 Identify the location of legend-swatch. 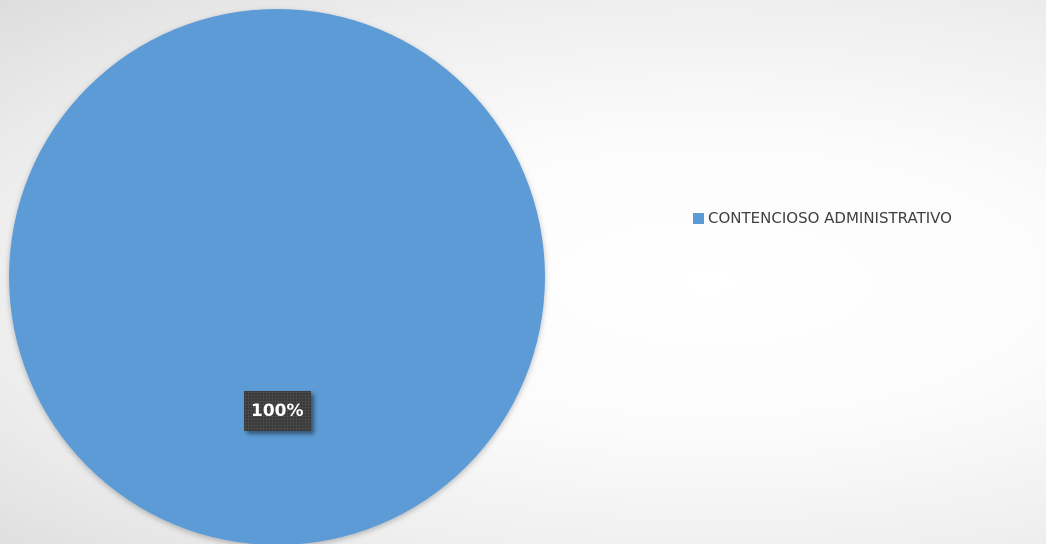
(698, 218).